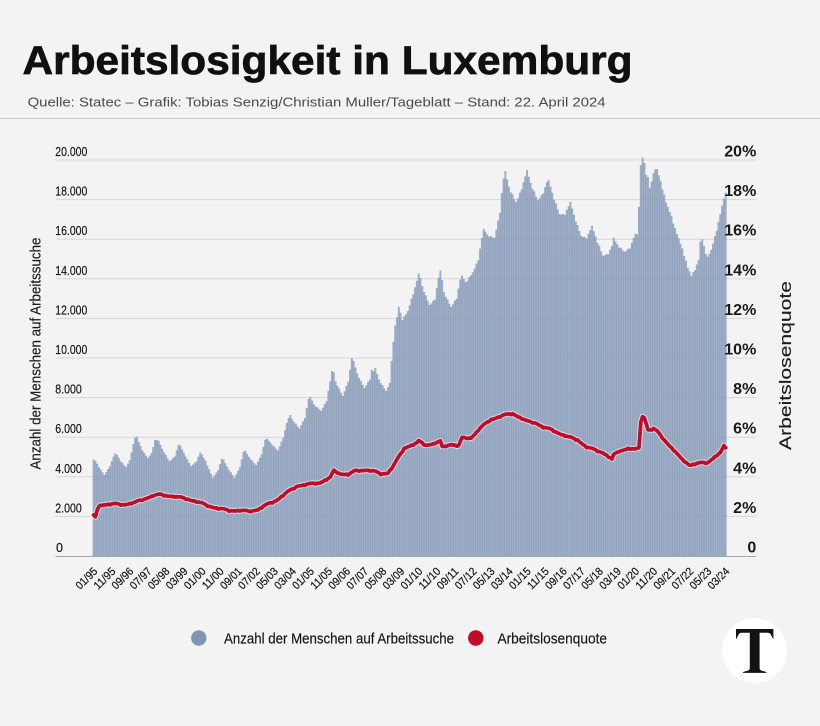 Image resolution: width=820 pixels, height=726 pixels. What do you see at coordinates (740, 270) in the screenshot?
I see `svg-text: 14%` at bounding box center [740, 270].